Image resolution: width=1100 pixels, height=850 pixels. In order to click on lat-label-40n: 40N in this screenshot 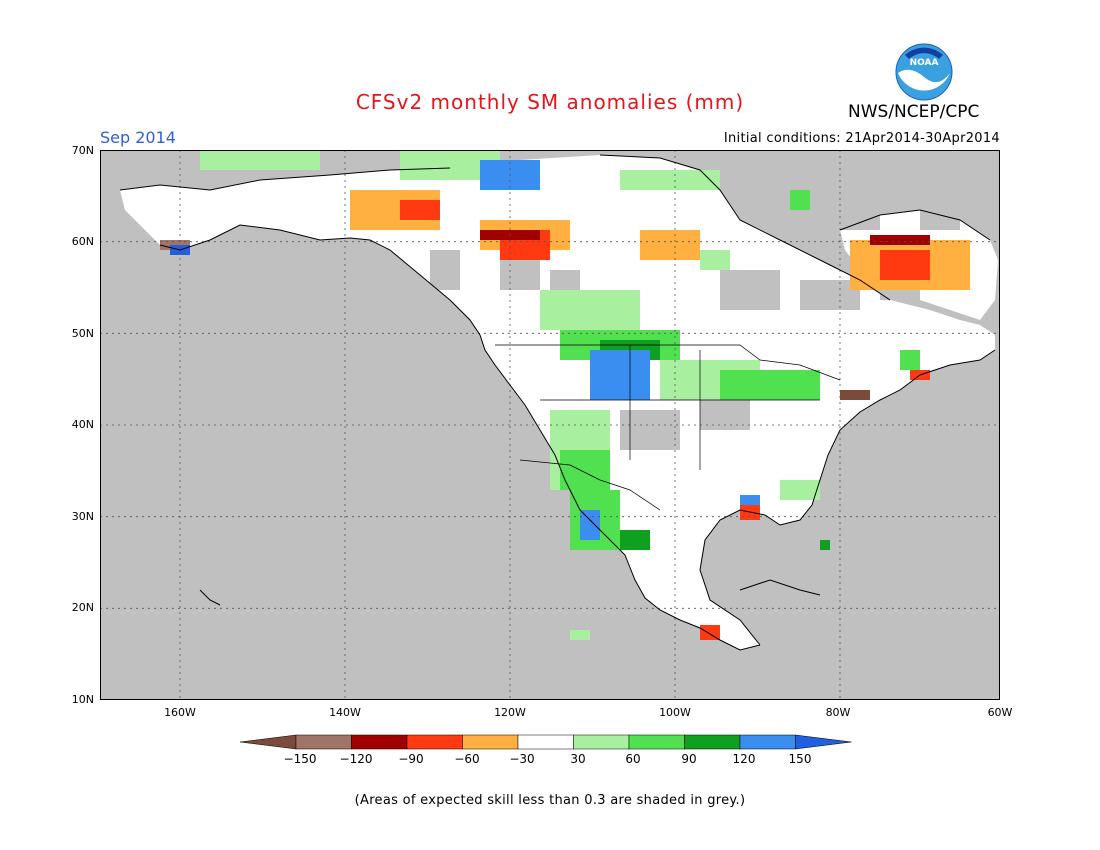, I will do `click(82, 424)`.